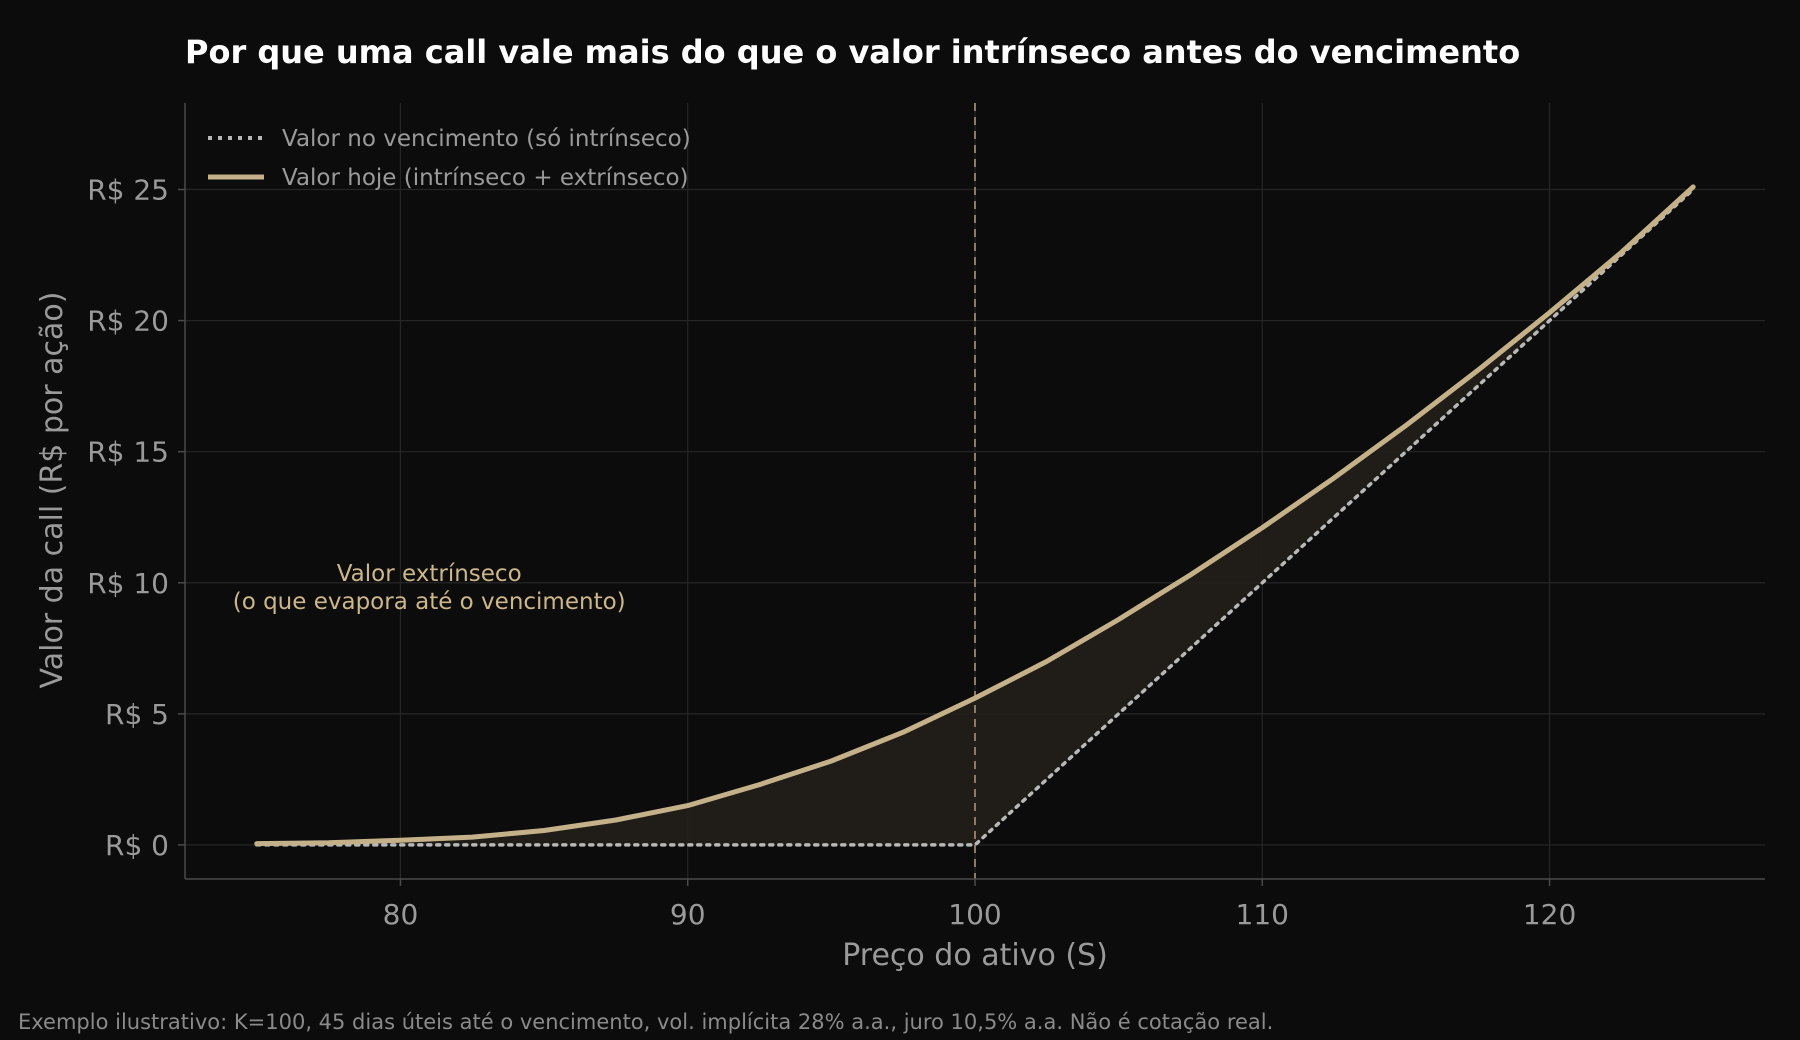 This screenshot has width=1800, height=1040. What do you see at coordinates (128, 190) in the screenshot?
I see `y-tick-label-5: R$ 25` at bounding box center [128, 190].